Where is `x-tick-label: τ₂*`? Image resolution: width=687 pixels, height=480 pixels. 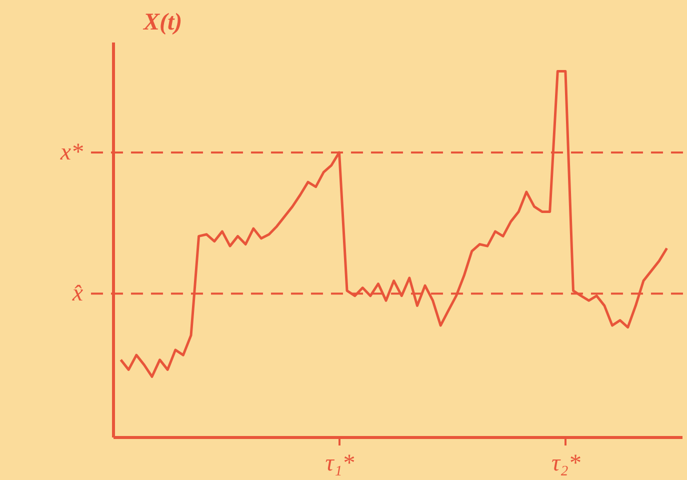
x-tick-label: τ₂* is located at coordinates (565, 463).